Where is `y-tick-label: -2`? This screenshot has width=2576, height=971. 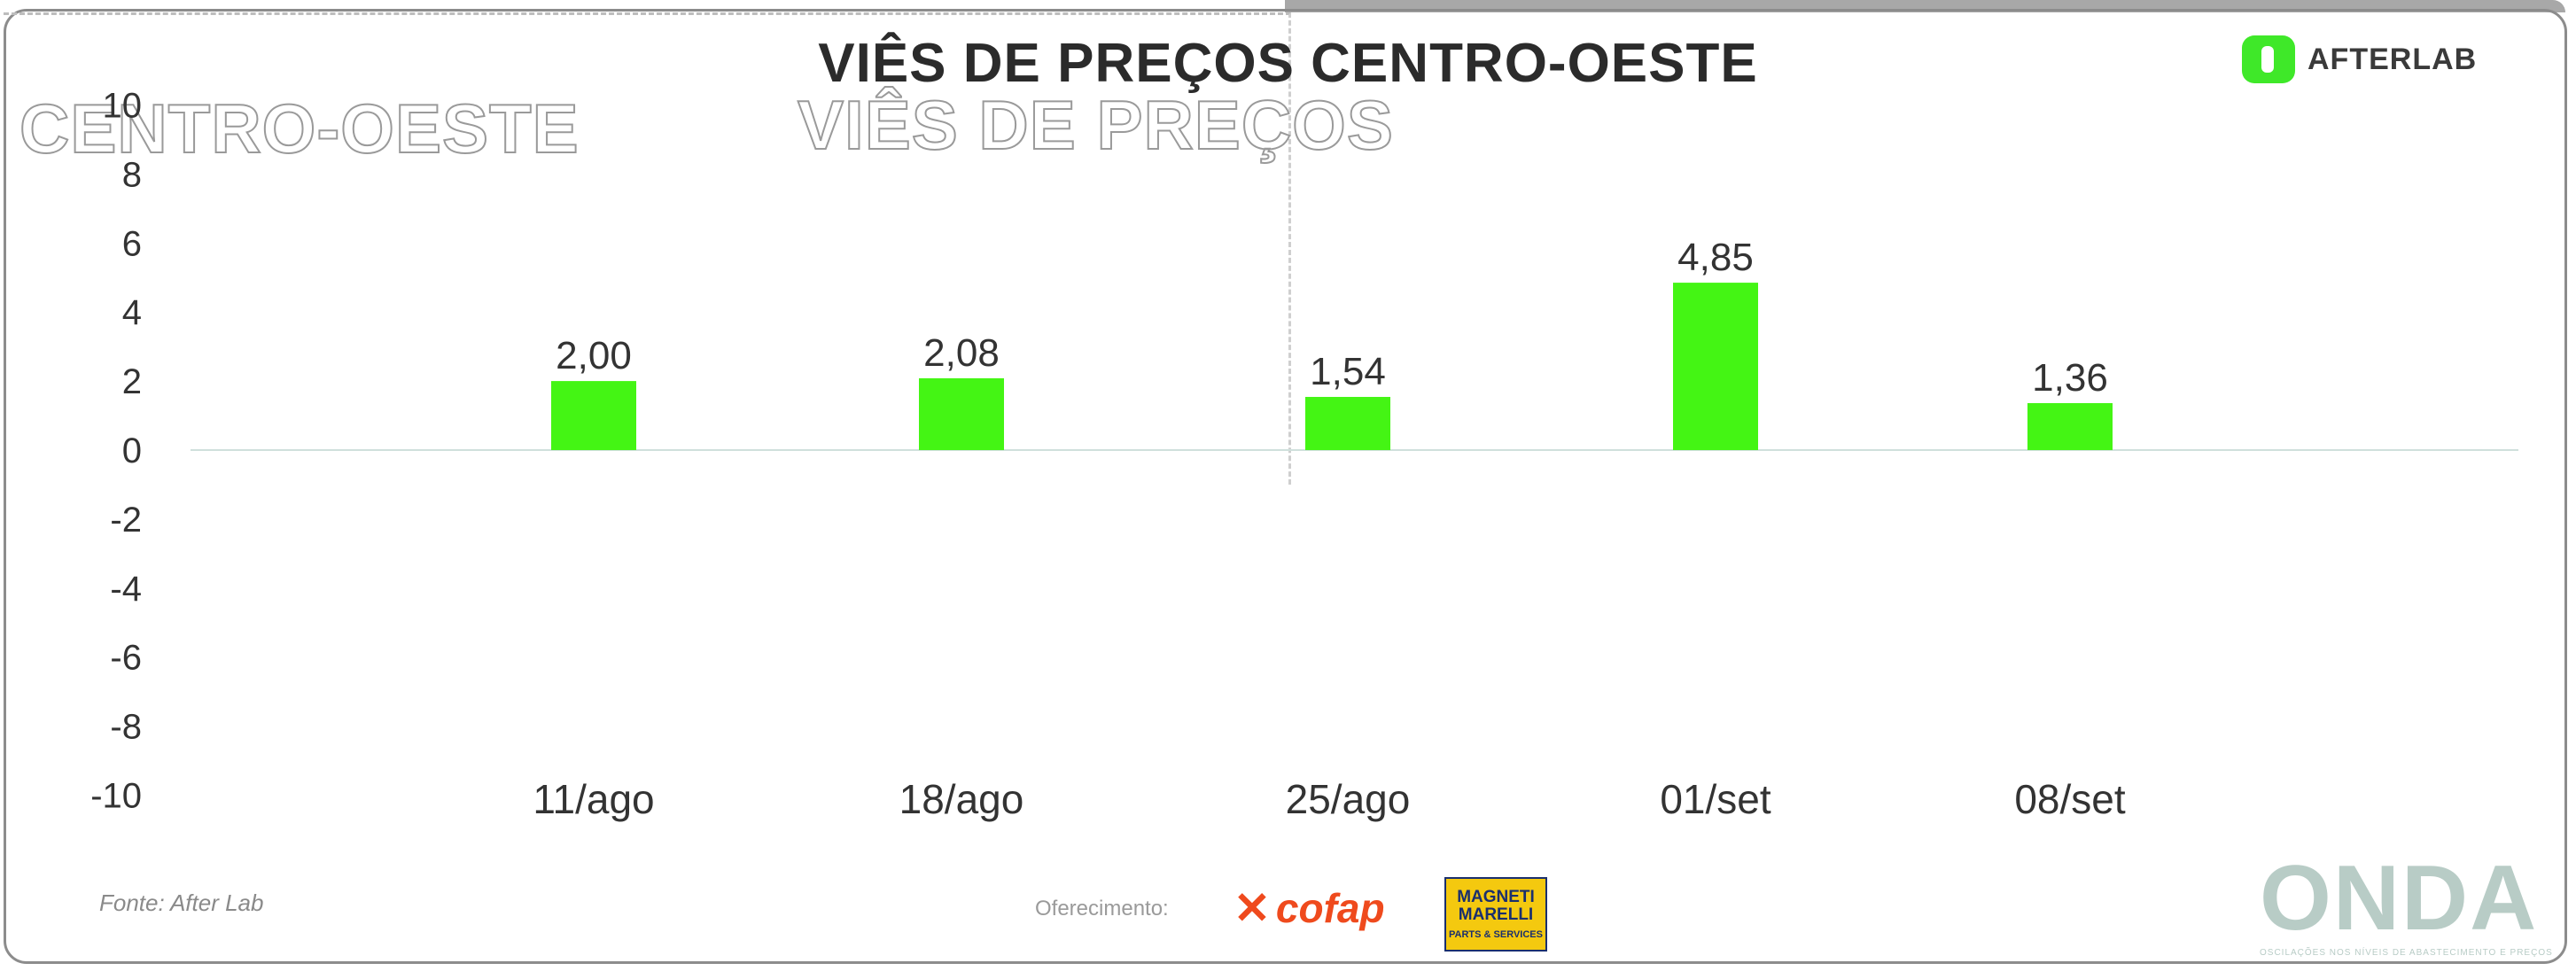
y-tick-label: -2 is located at coordinates (126, 520).